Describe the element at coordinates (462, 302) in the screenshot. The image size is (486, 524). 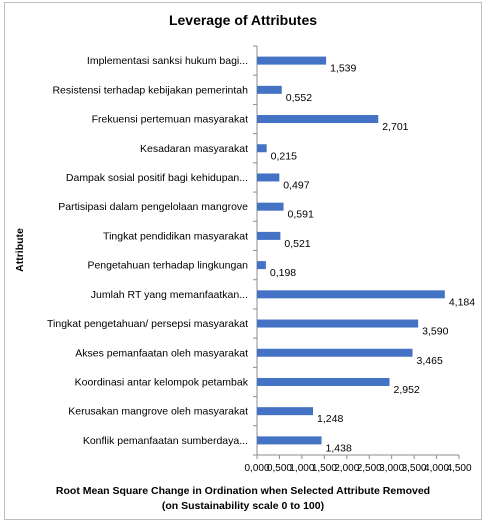
I see `data-label: 4,184` at that location.